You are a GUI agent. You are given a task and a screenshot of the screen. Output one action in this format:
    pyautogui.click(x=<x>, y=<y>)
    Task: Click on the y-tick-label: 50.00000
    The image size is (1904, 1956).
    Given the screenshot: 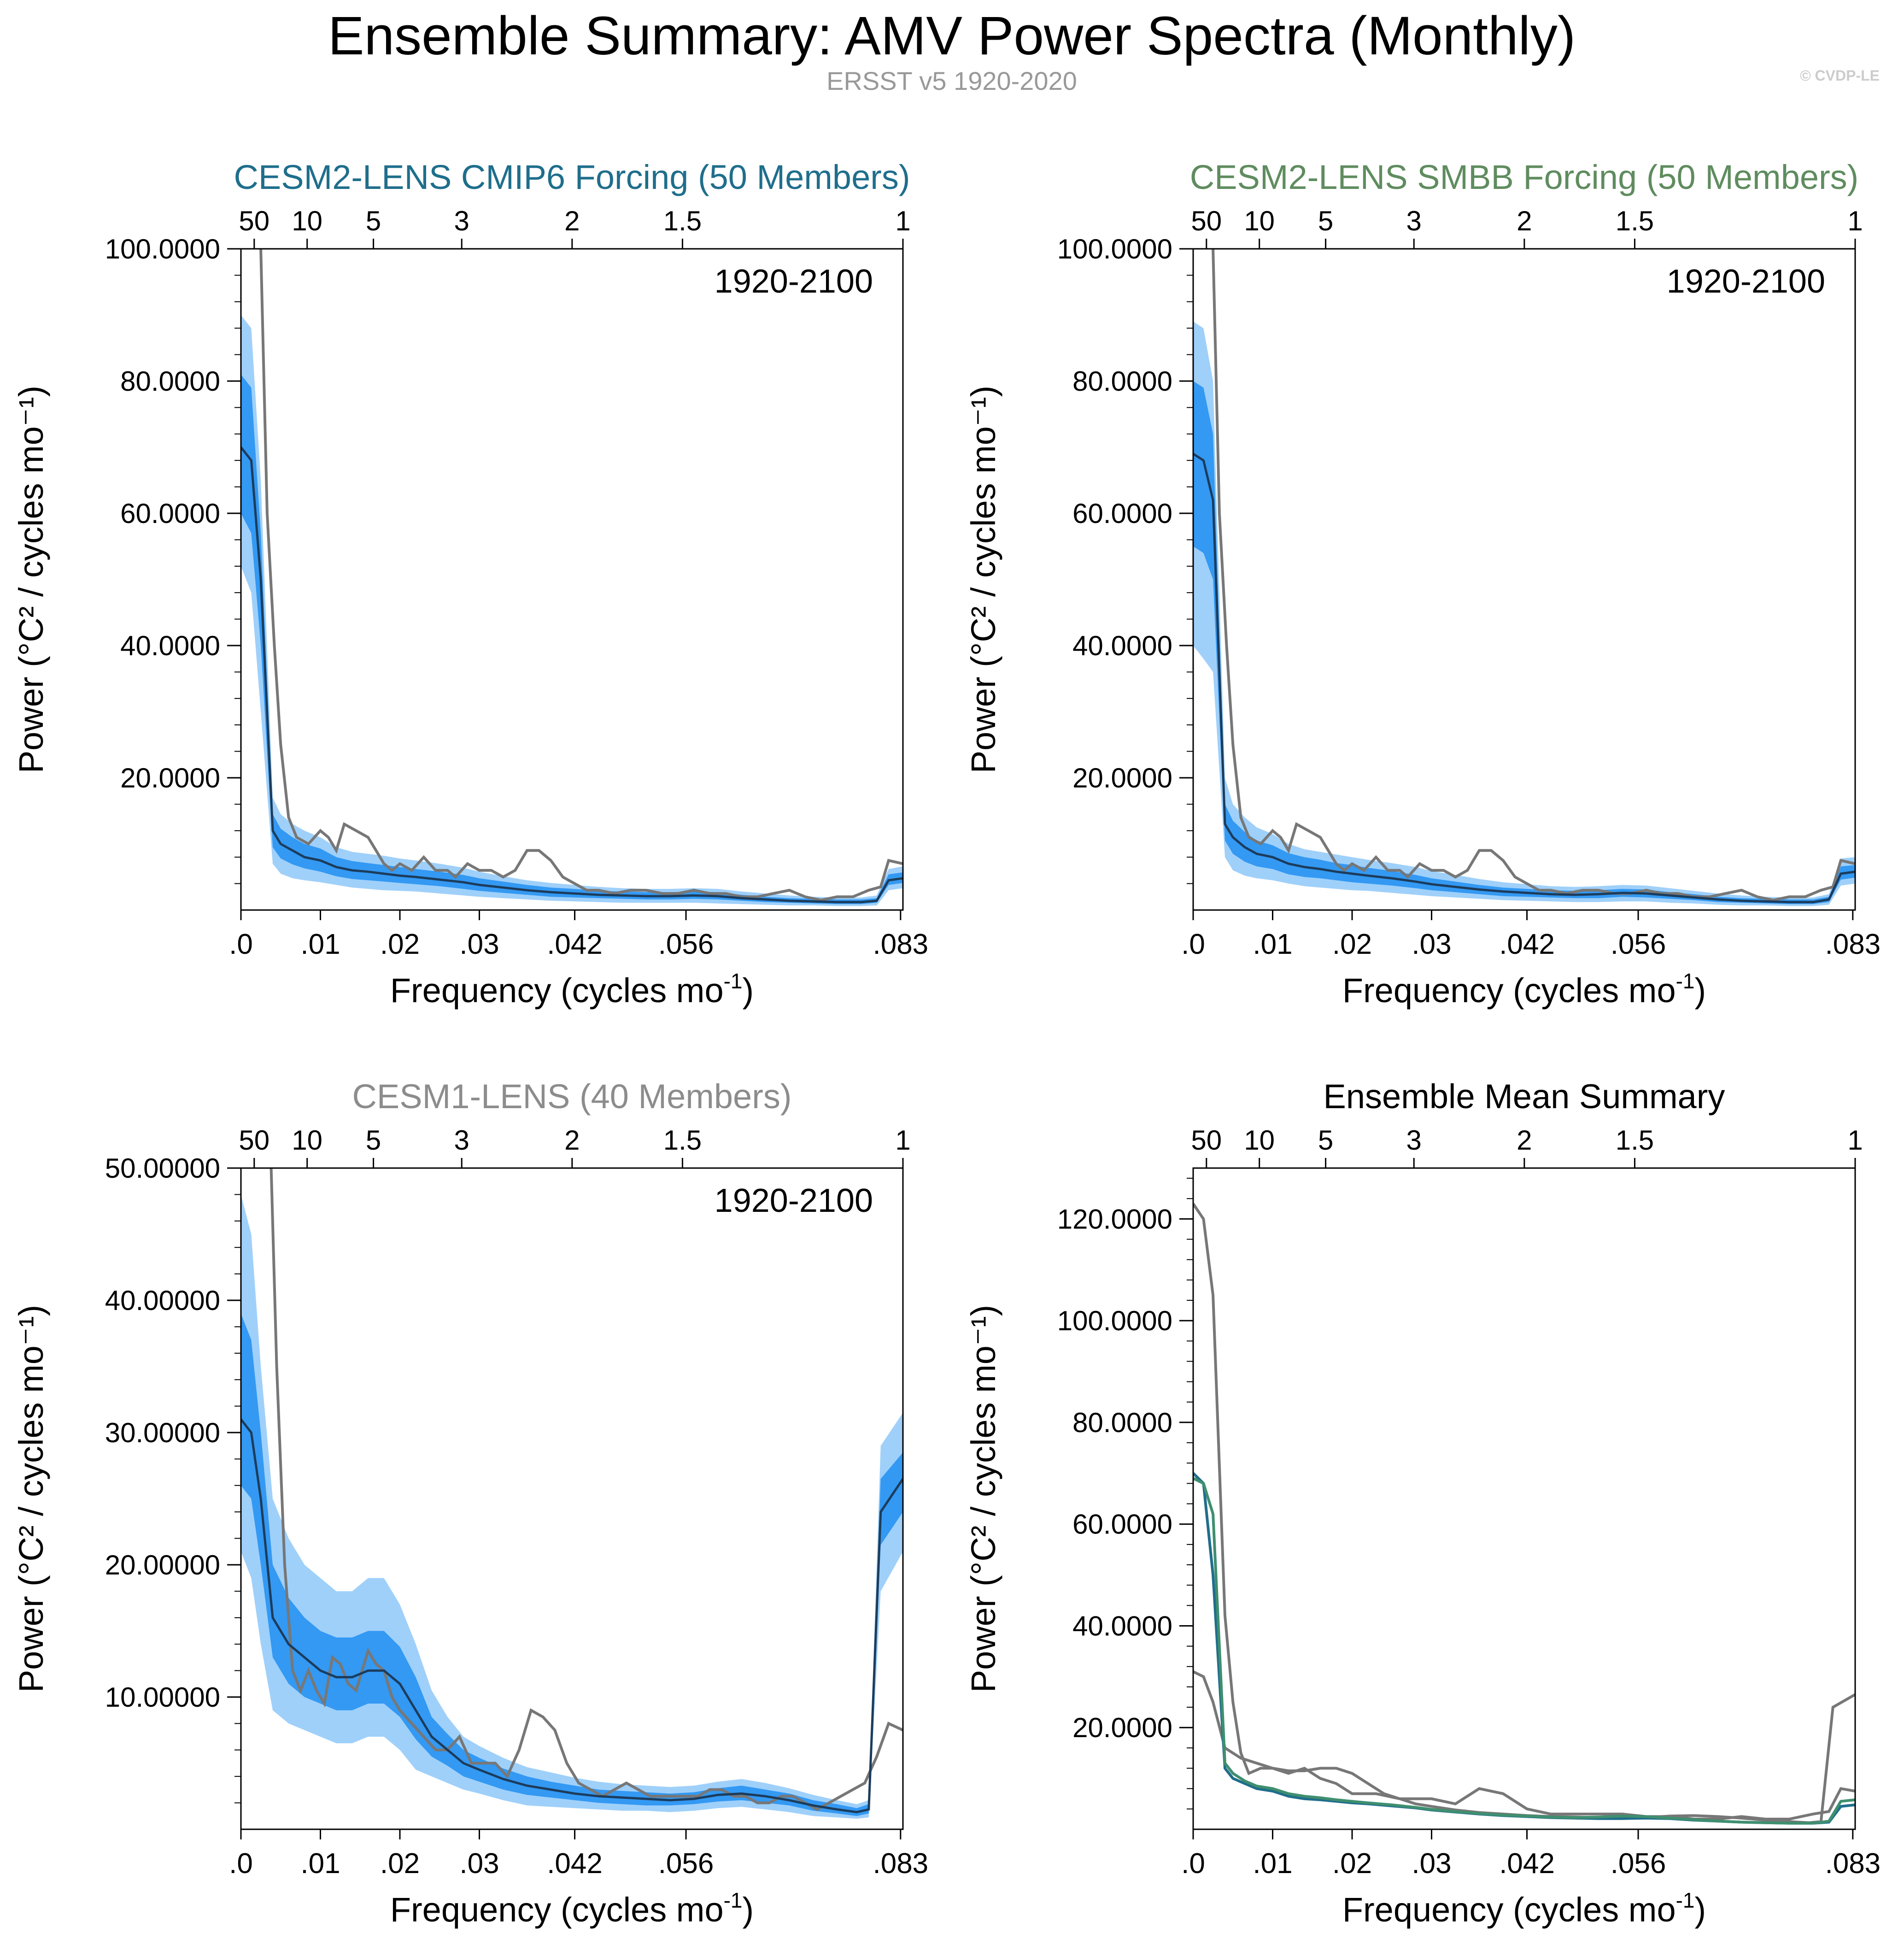 What is the action you would take?
    pyautogui.click(x=162, y=1169)
    